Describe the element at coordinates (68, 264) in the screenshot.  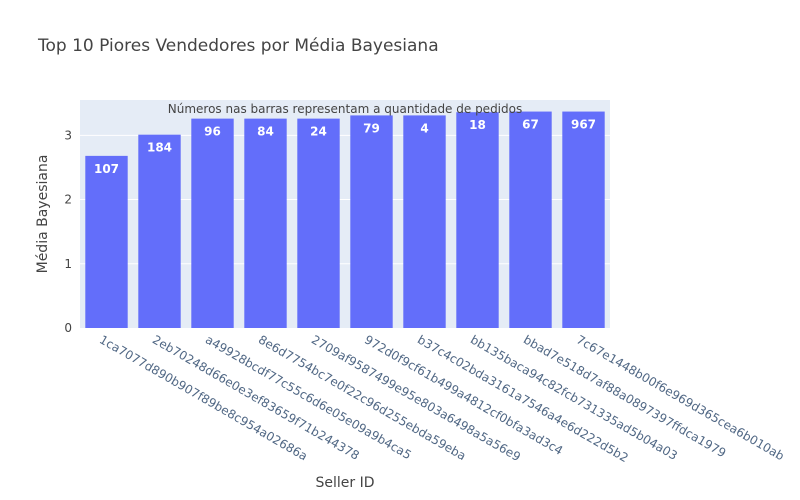
I see `y-tick-label: 1` at that location.